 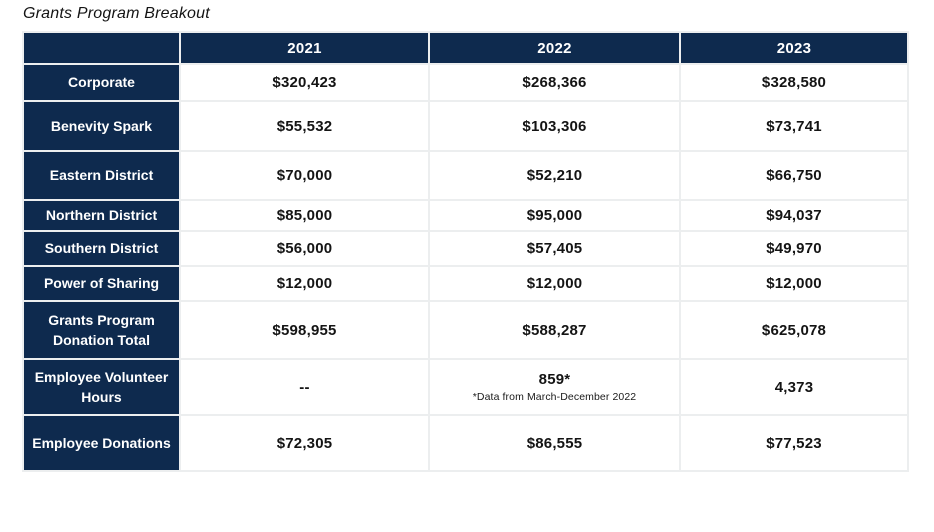 I want to click on cell-value: $55,532, so click(x=304, y=126).